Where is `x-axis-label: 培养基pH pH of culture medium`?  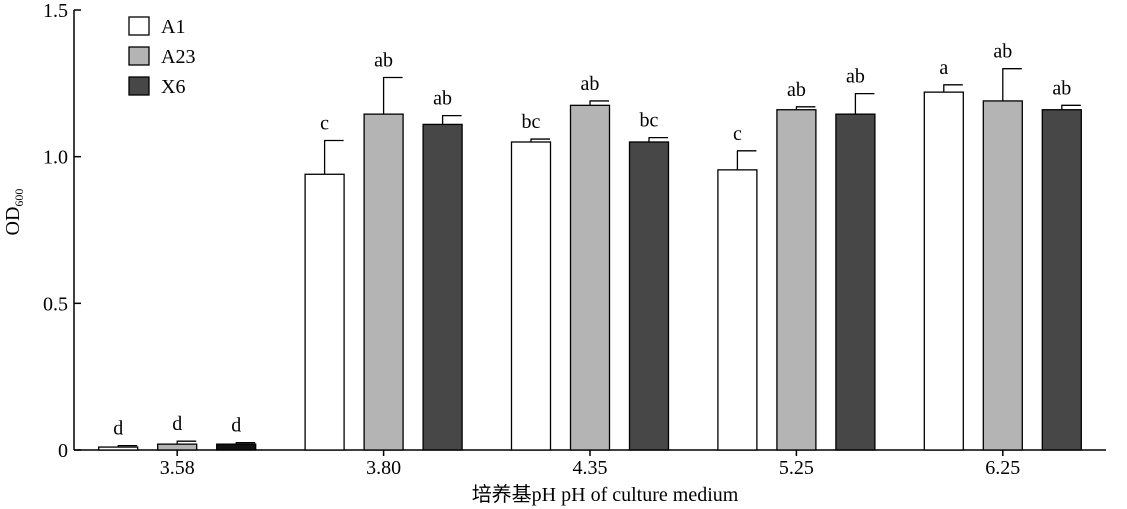 x-axis-label: 培养基pH pH of culture medium is located at coordinates (605, 494).